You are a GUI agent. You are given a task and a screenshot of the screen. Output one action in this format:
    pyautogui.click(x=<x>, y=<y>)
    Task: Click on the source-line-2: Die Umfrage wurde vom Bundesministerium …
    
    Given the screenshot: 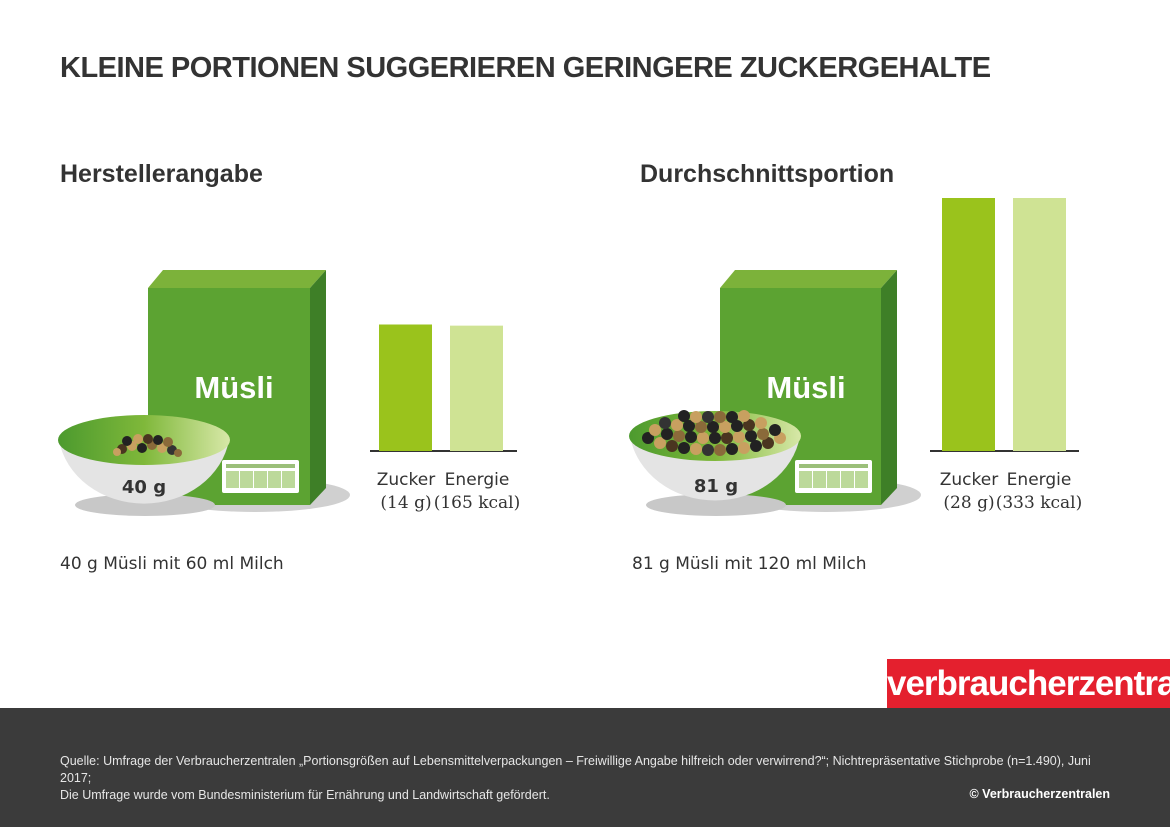 What is the action you would take?
    pyautogui.click(x=305, y=795)
    